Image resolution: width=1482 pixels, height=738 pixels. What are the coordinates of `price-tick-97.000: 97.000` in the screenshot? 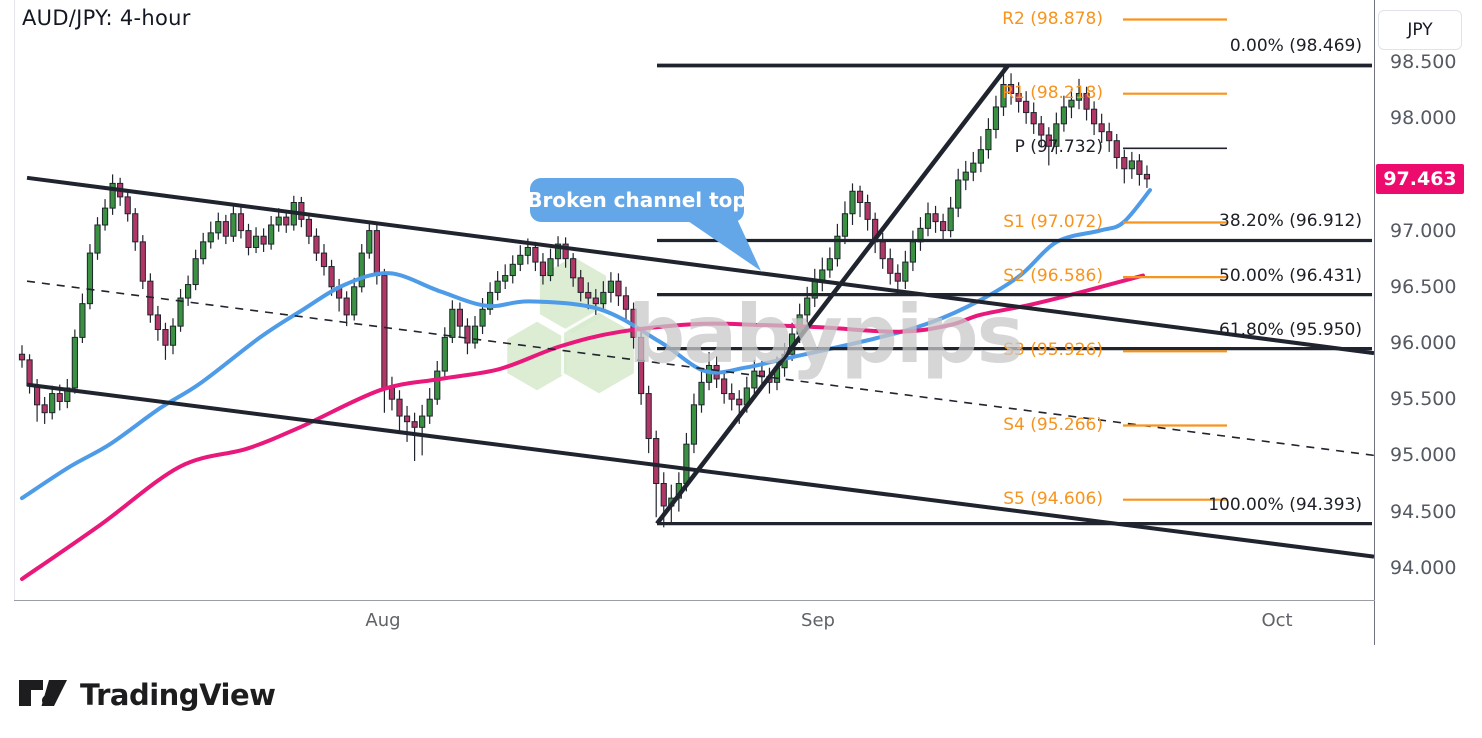 It's located at (1423, 230).